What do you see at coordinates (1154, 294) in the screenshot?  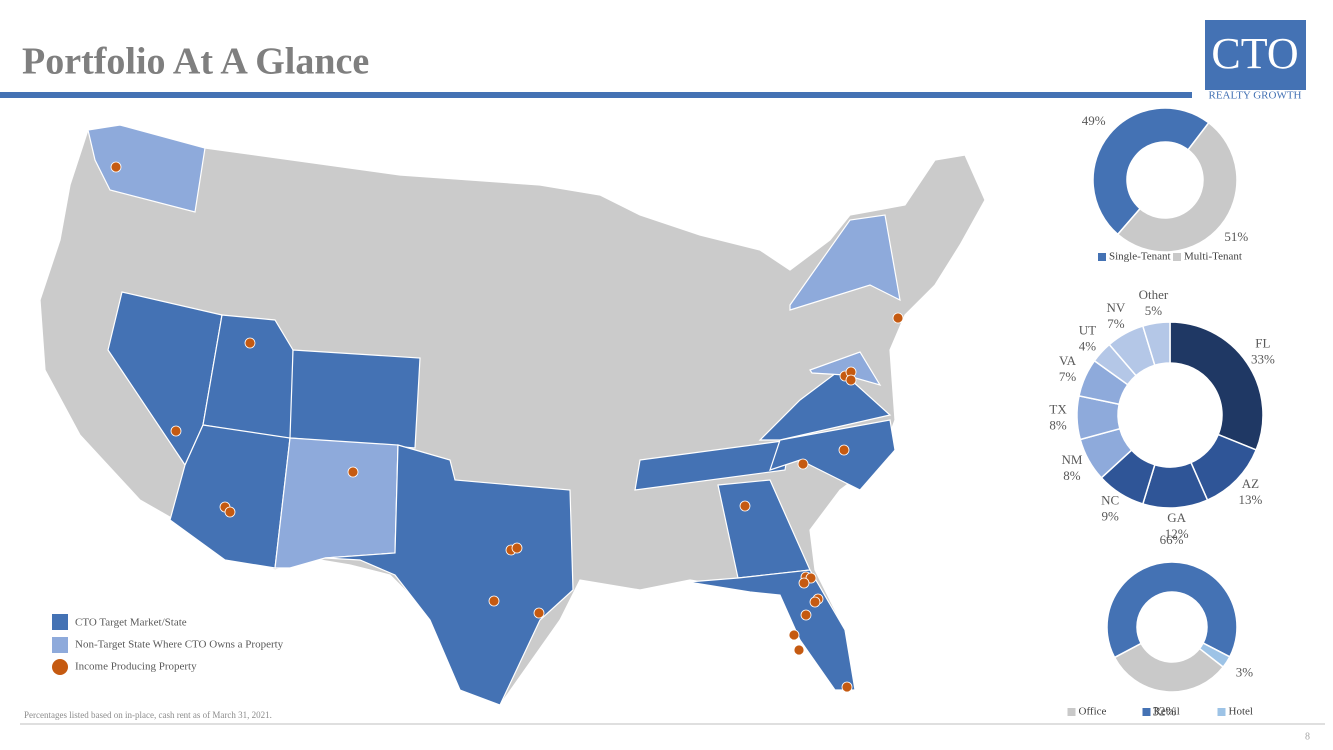 I see `segment-category: Other` at bounding box center [1154, 294].